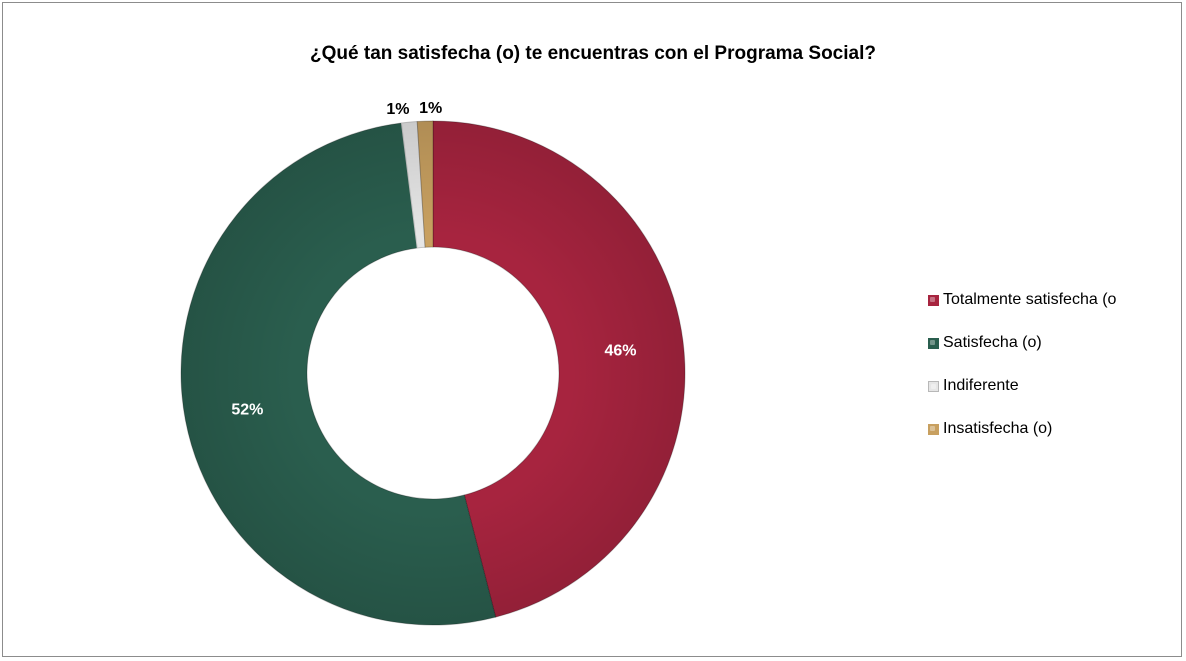 This screenshot has width=1186, height=661. Describe the element at coordinates (992, 342) in the screenshot. I see `legend-label: Satisfecha (o)` at that location.